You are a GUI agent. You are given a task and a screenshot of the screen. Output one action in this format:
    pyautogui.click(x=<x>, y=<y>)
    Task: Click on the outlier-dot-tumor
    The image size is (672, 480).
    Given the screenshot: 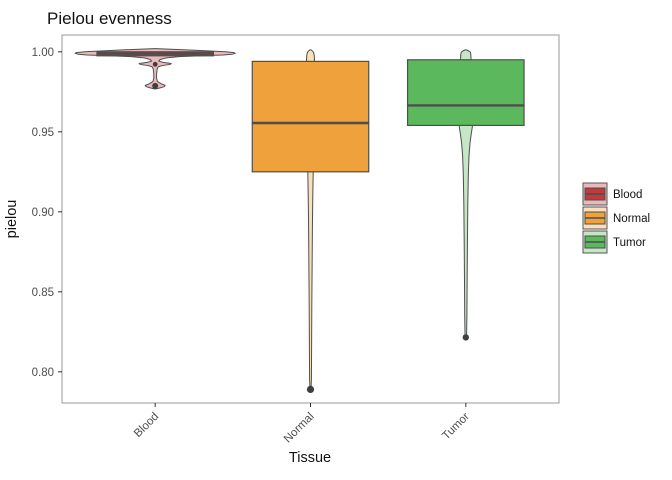 What is the action you would take?
    pyautogui.click(x=466, y=337)
    